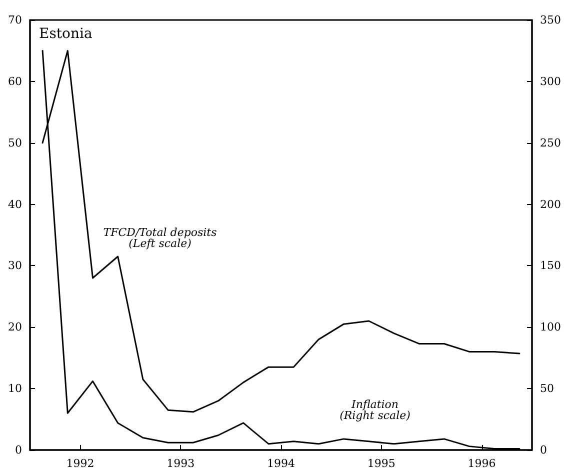  Describe the element at coordinates (375, 410) in the screenshot. I see `annotation: Inflation (Right scale)` at that location.